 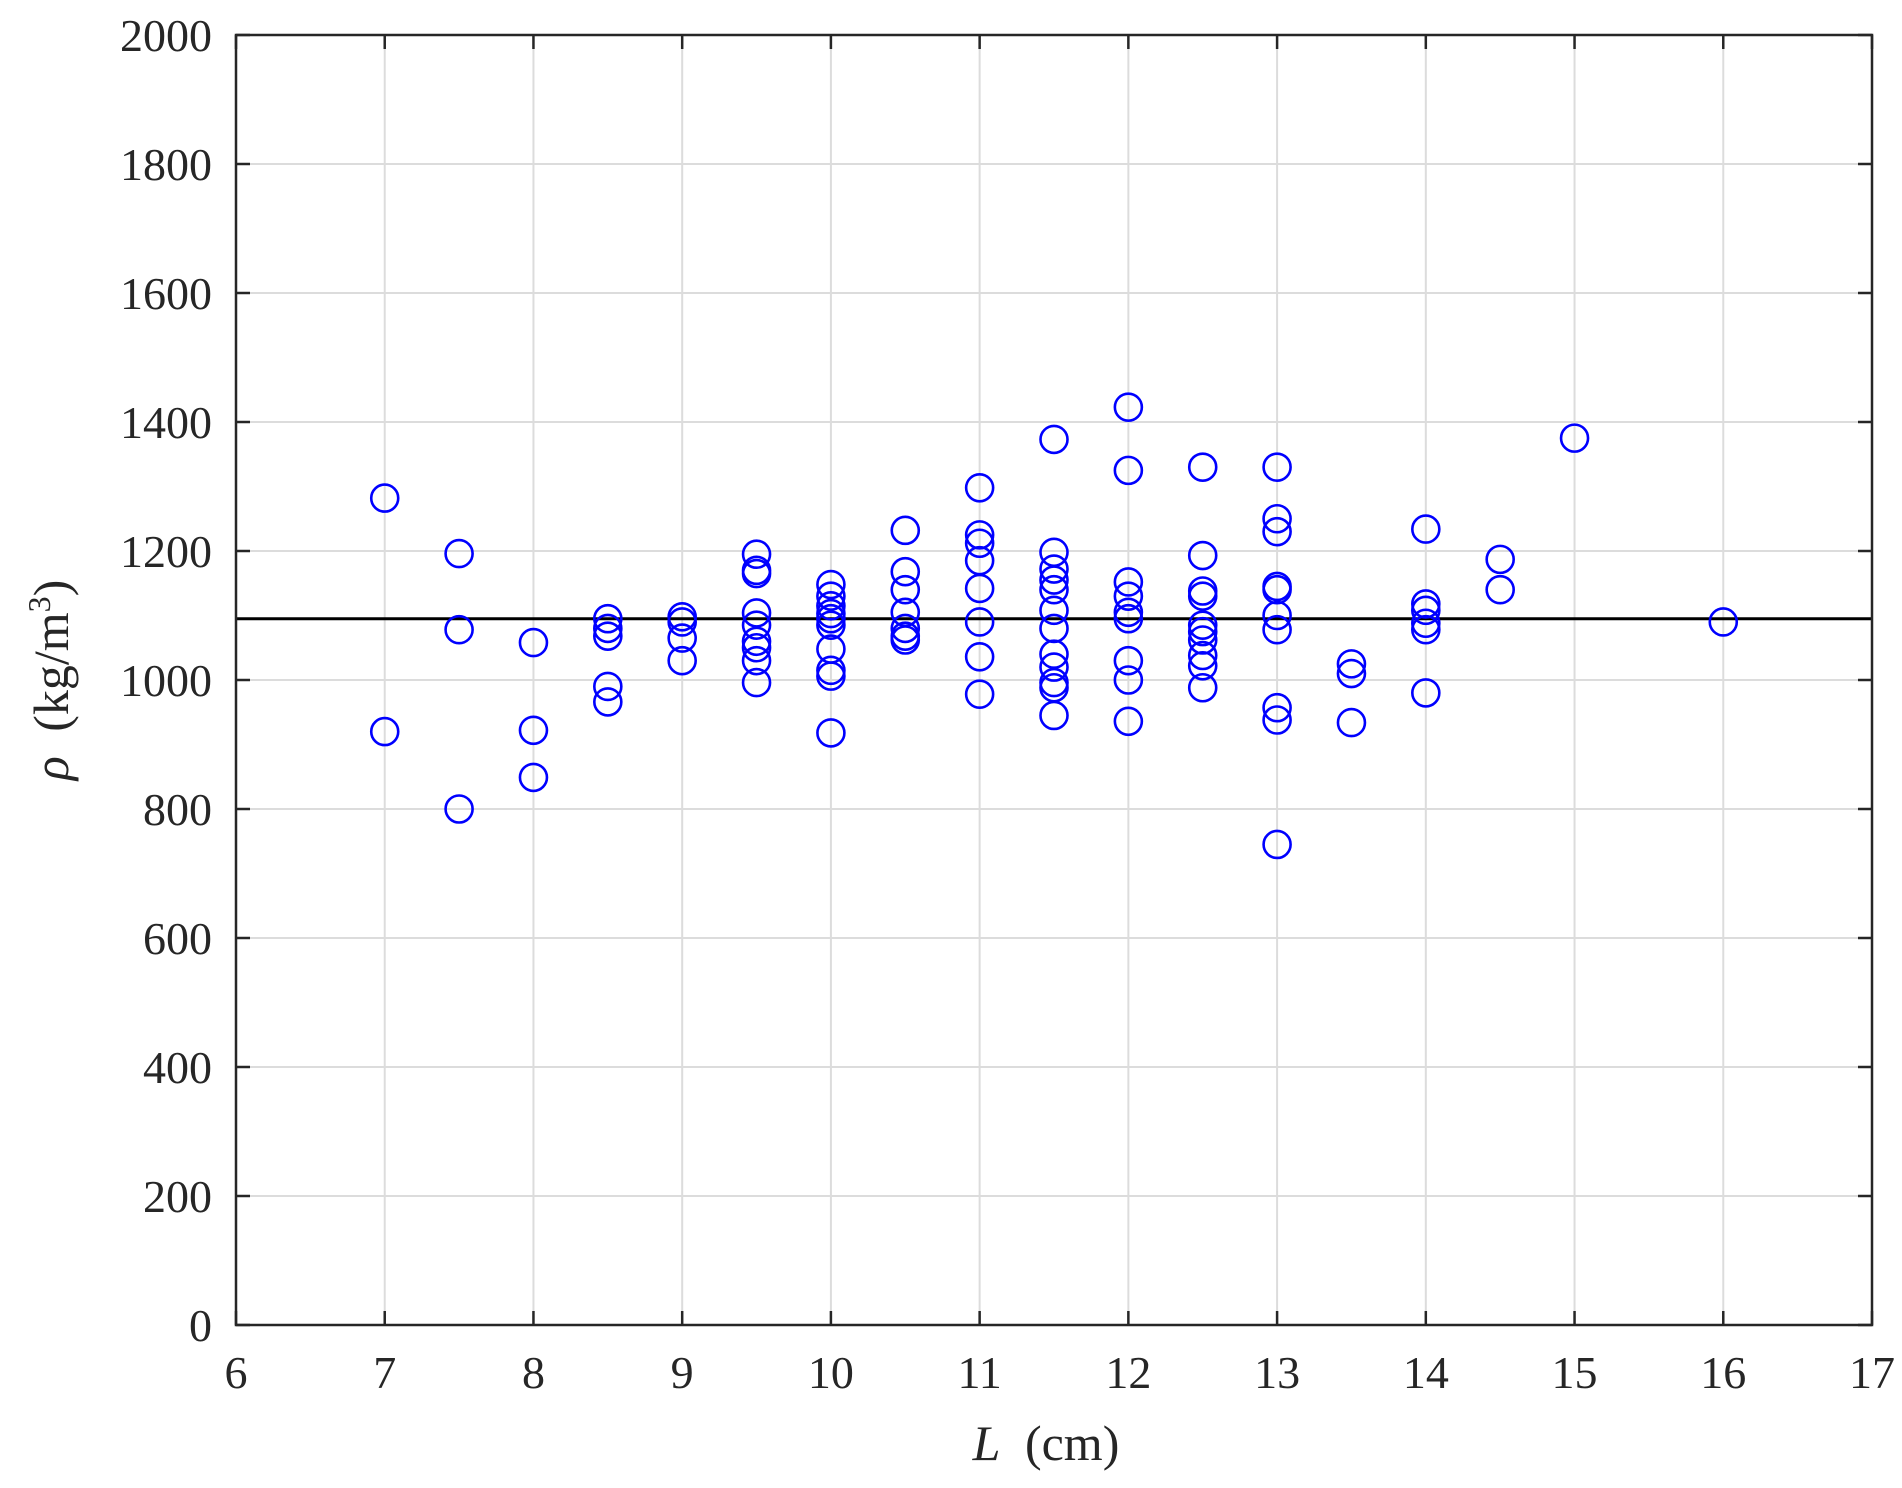 I want to click on x-tick-label: 7, so click(x=384, y=1372).